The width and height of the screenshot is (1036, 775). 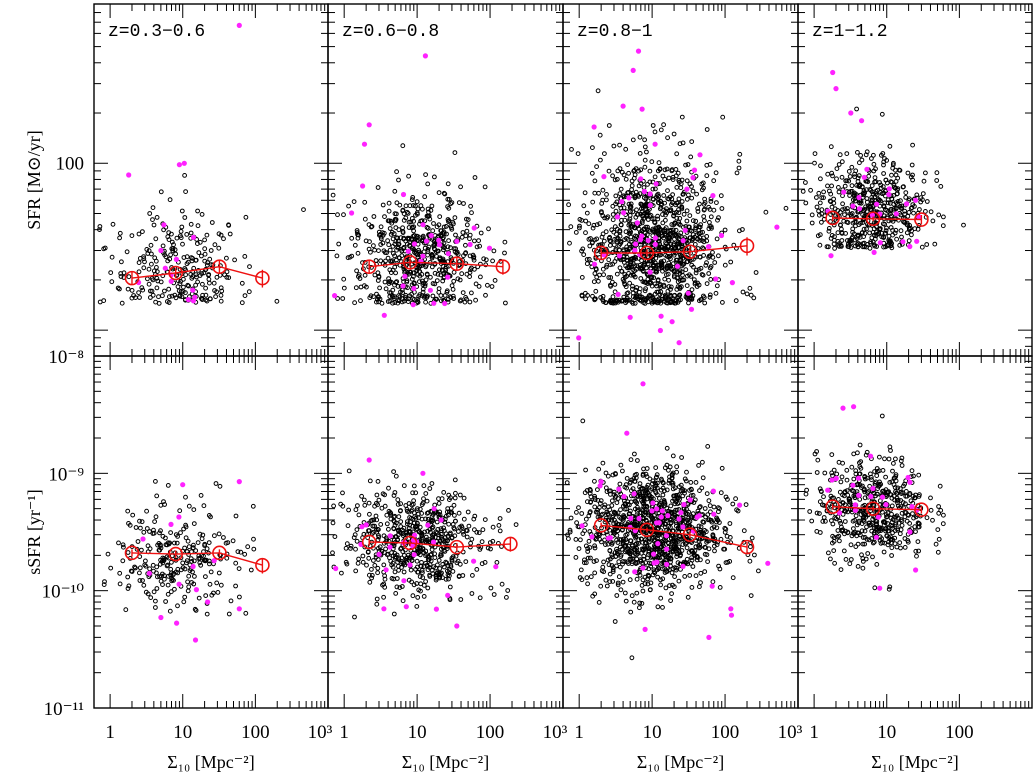 I want to click on median-point, so click(x=503, y=266).